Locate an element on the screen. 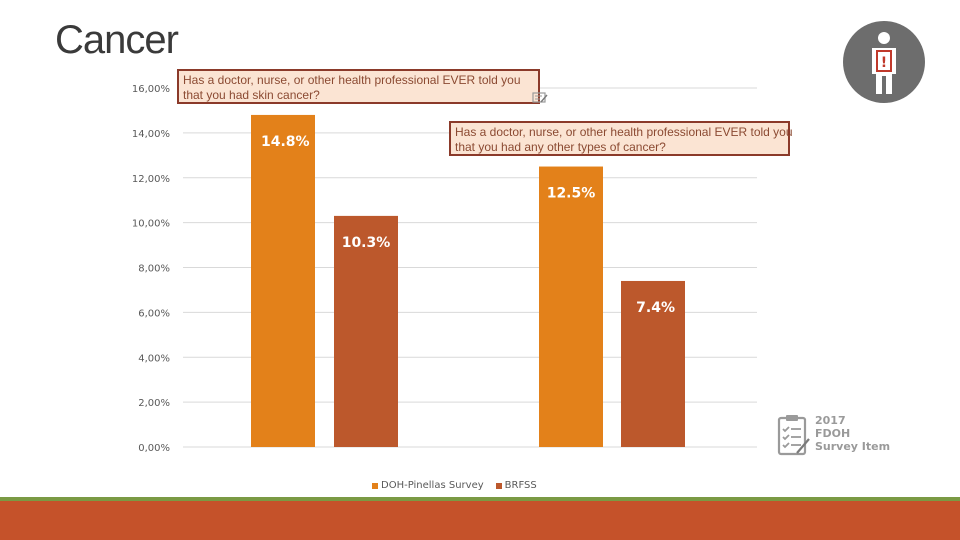 The width and height of the screenshot is (960, 540). y-tick-label: 12,00% is located at coordinates (151, 179).